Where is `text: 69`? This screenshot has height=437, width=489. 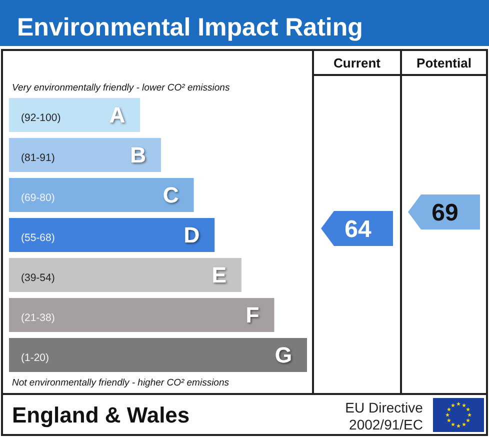 text: 69 is located at coordinates (445, 213).